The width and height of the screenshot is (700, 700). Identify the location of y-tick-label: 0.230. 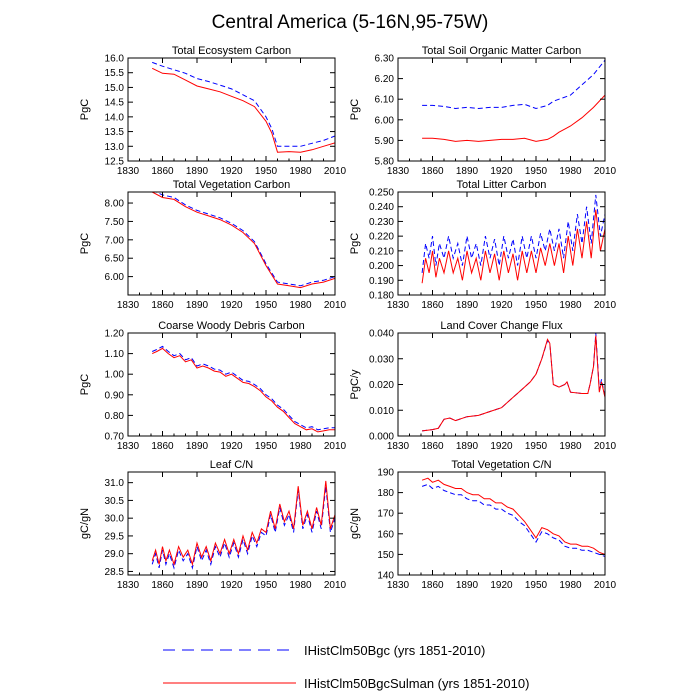
(381, 222).